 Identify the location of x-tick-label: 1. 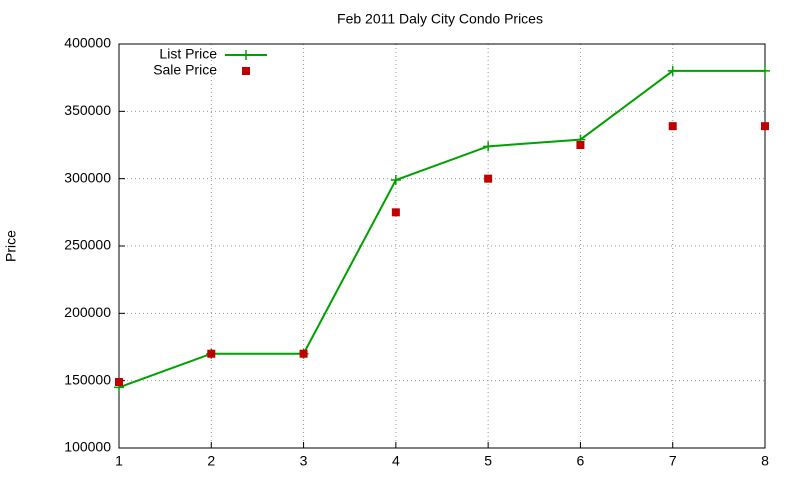
(119, 461).